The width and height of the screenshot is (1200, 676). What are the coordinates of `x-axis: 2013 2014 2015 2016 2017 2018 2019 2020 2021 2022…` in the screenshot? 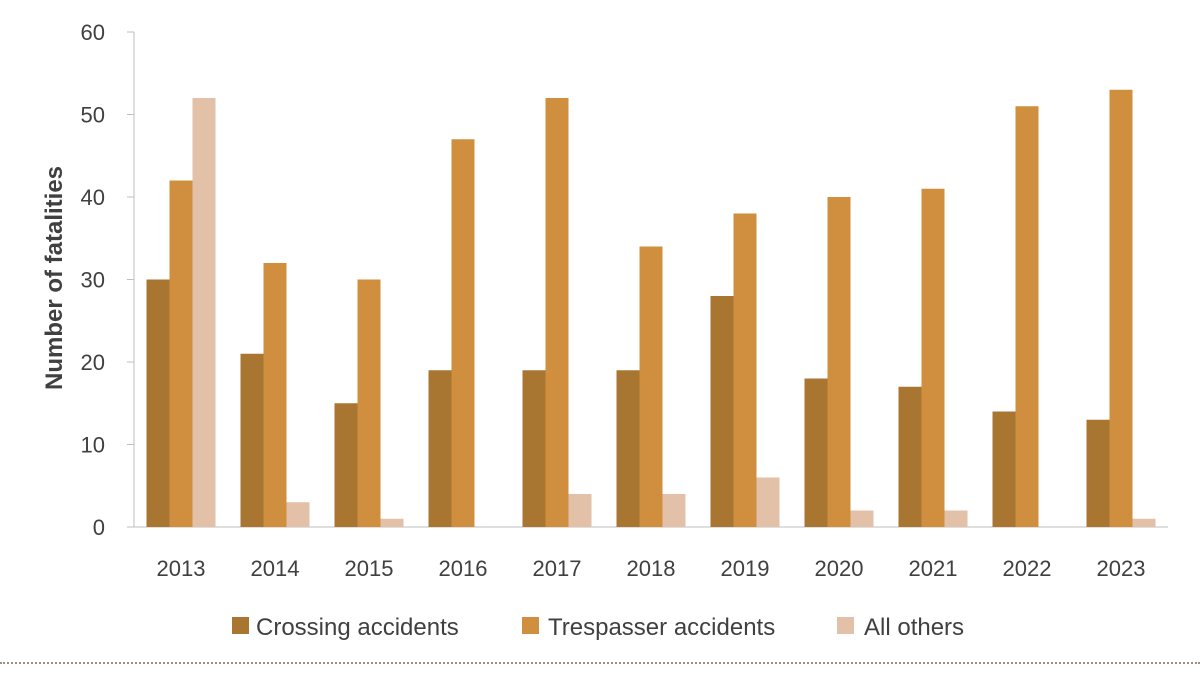 It's located at (651, 553).